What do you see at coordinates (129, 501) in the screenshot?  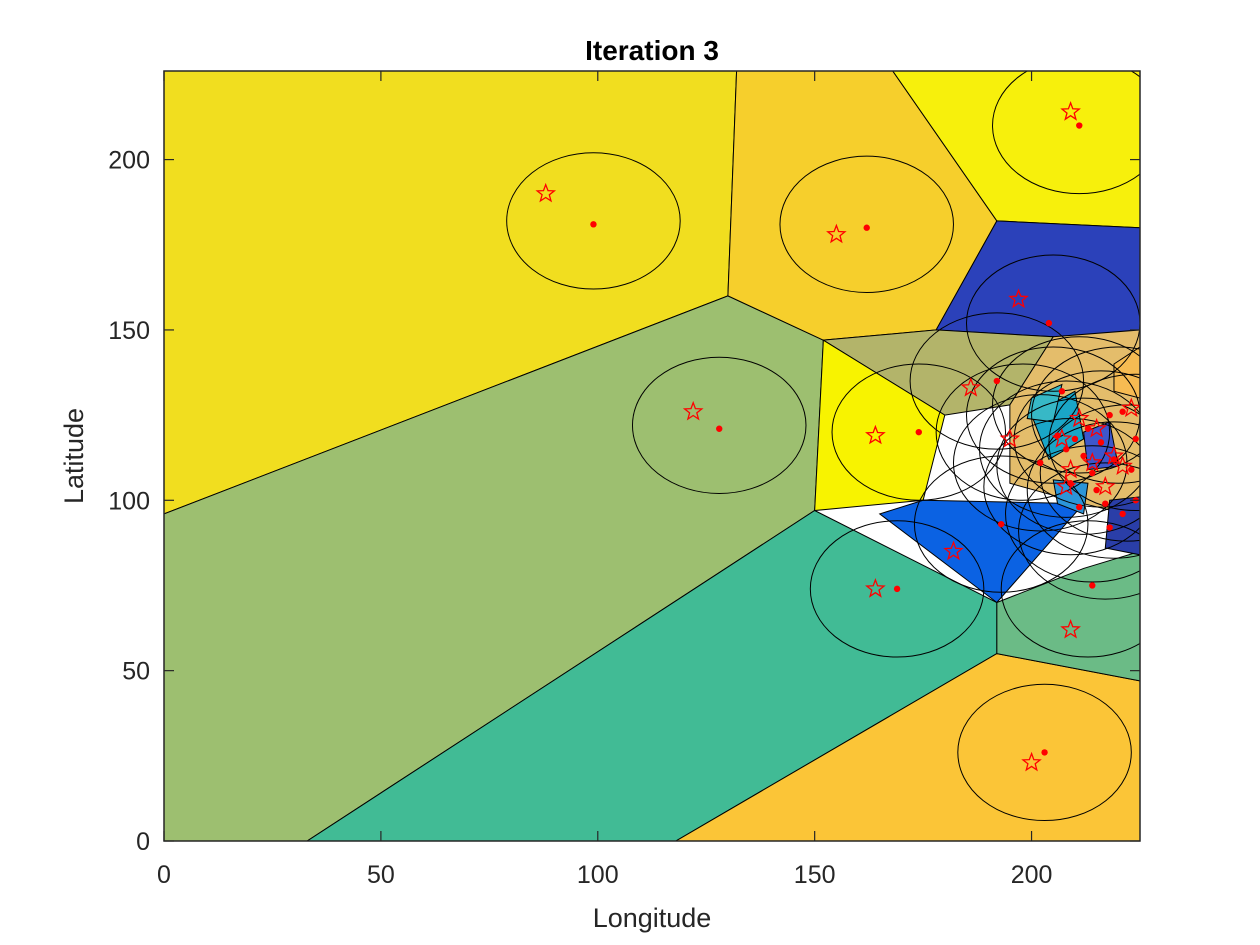 I see `y-tick-label: 100` at bounding box center [129, 501].